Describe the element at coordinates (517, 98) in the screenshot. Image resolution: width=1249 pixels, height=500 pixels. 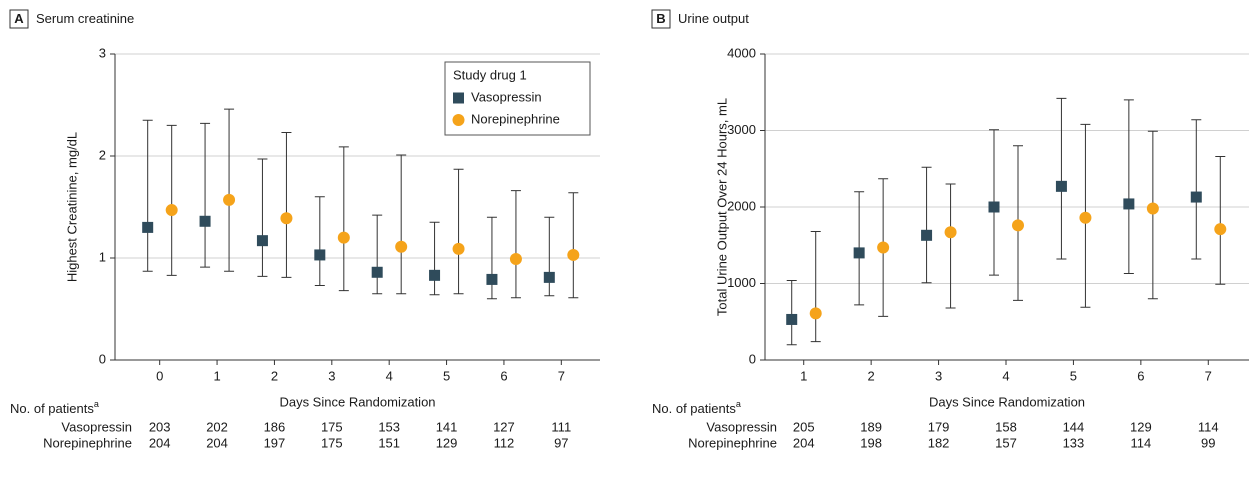
I see `legend-box` at that location.